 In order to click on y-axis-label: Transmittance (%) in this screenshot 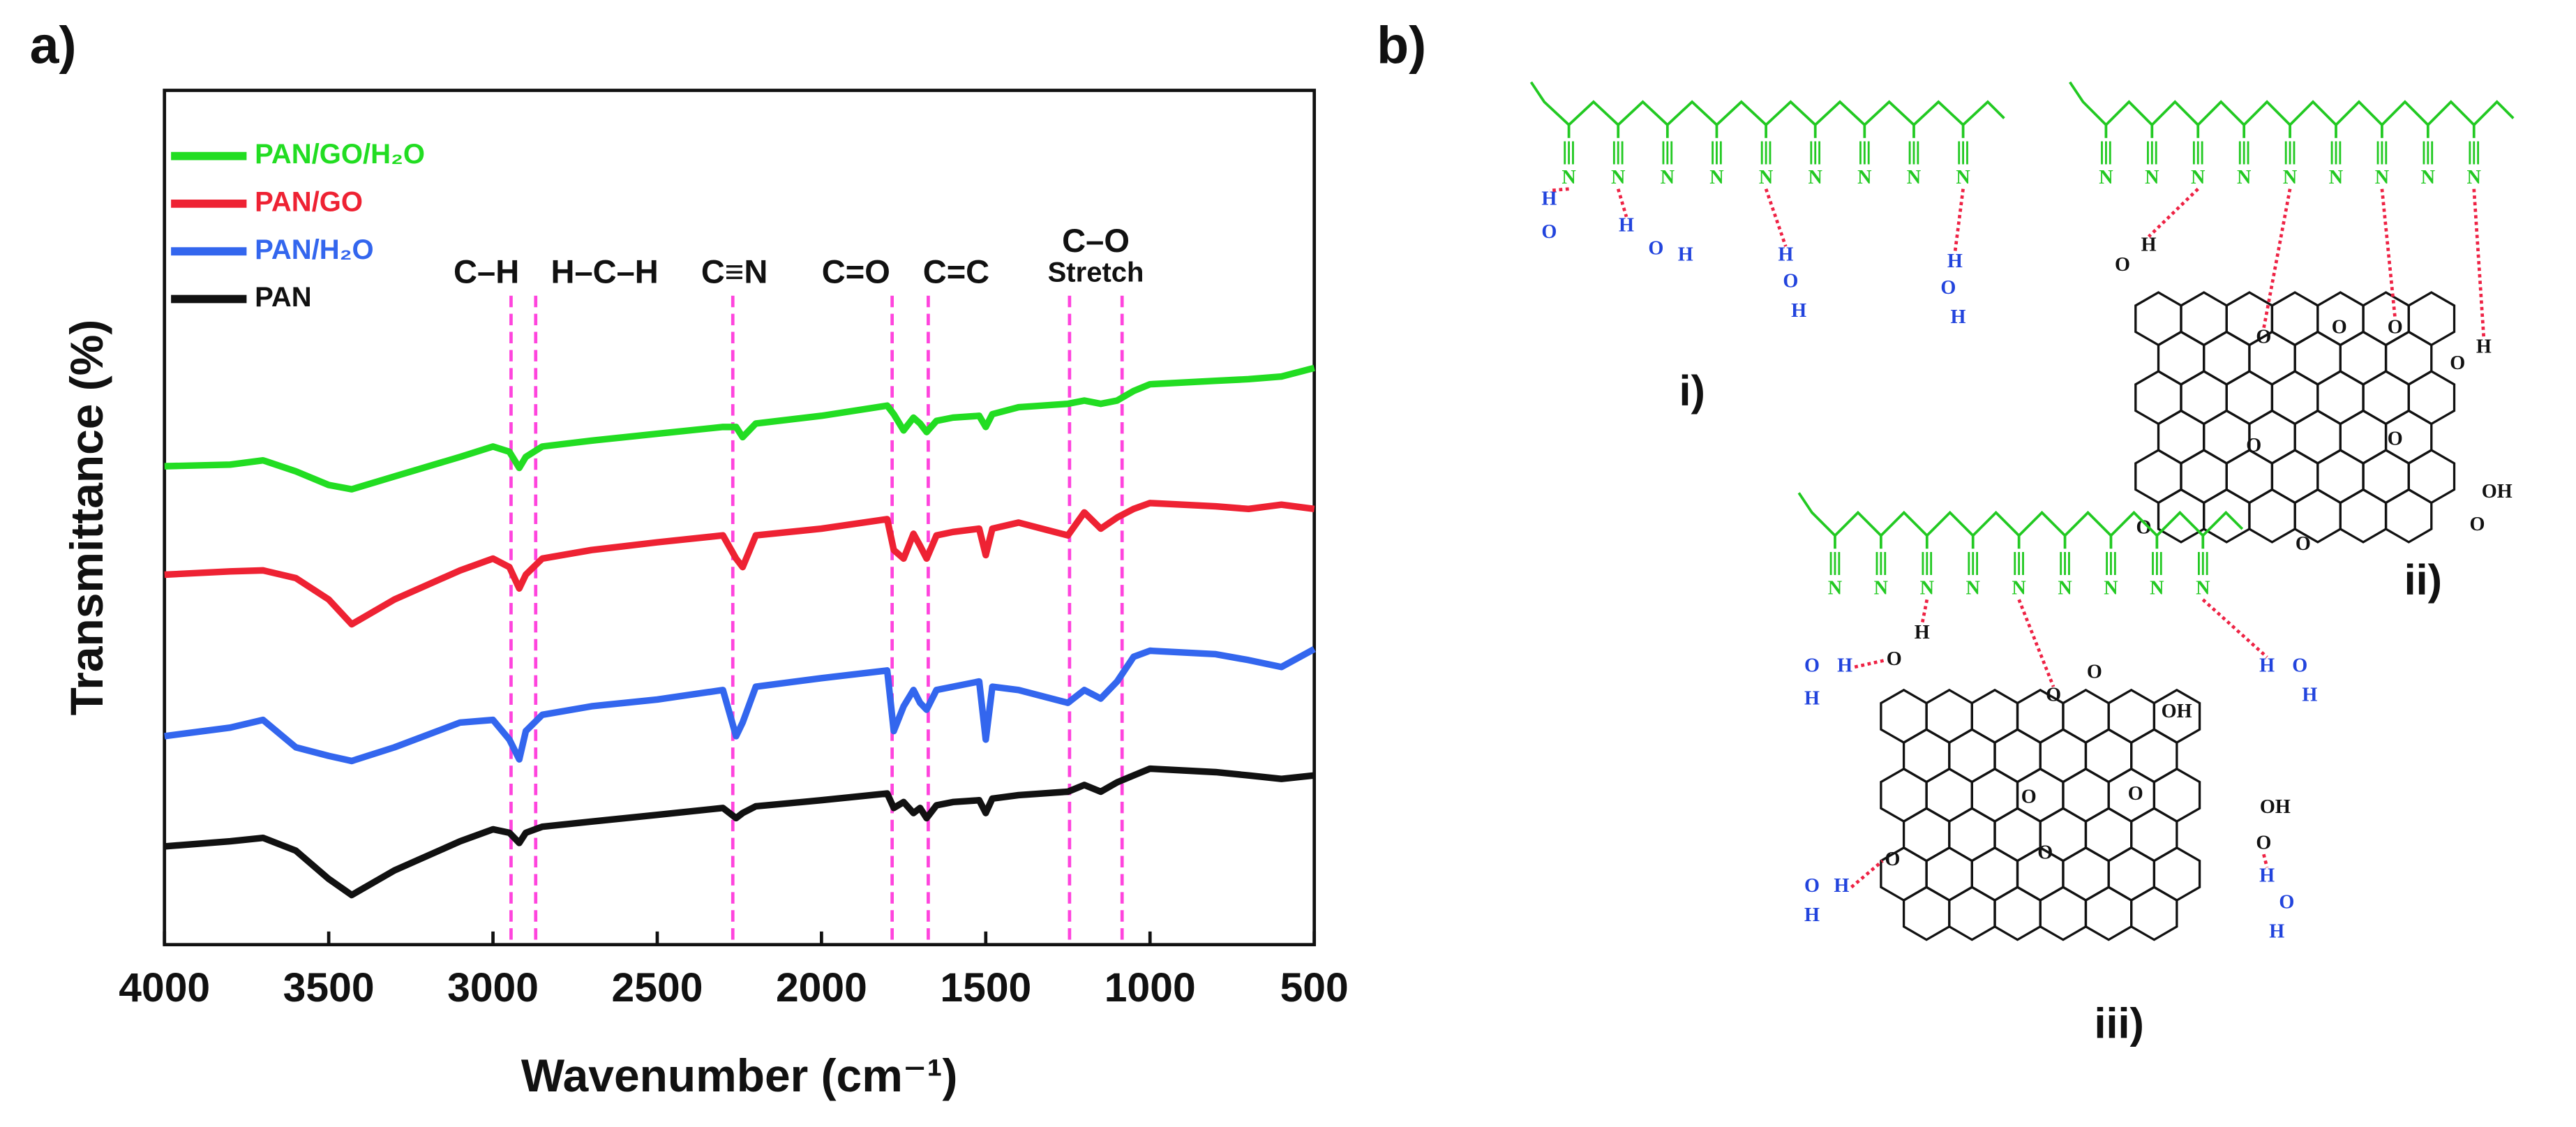, I will do `click(86, 518)`.